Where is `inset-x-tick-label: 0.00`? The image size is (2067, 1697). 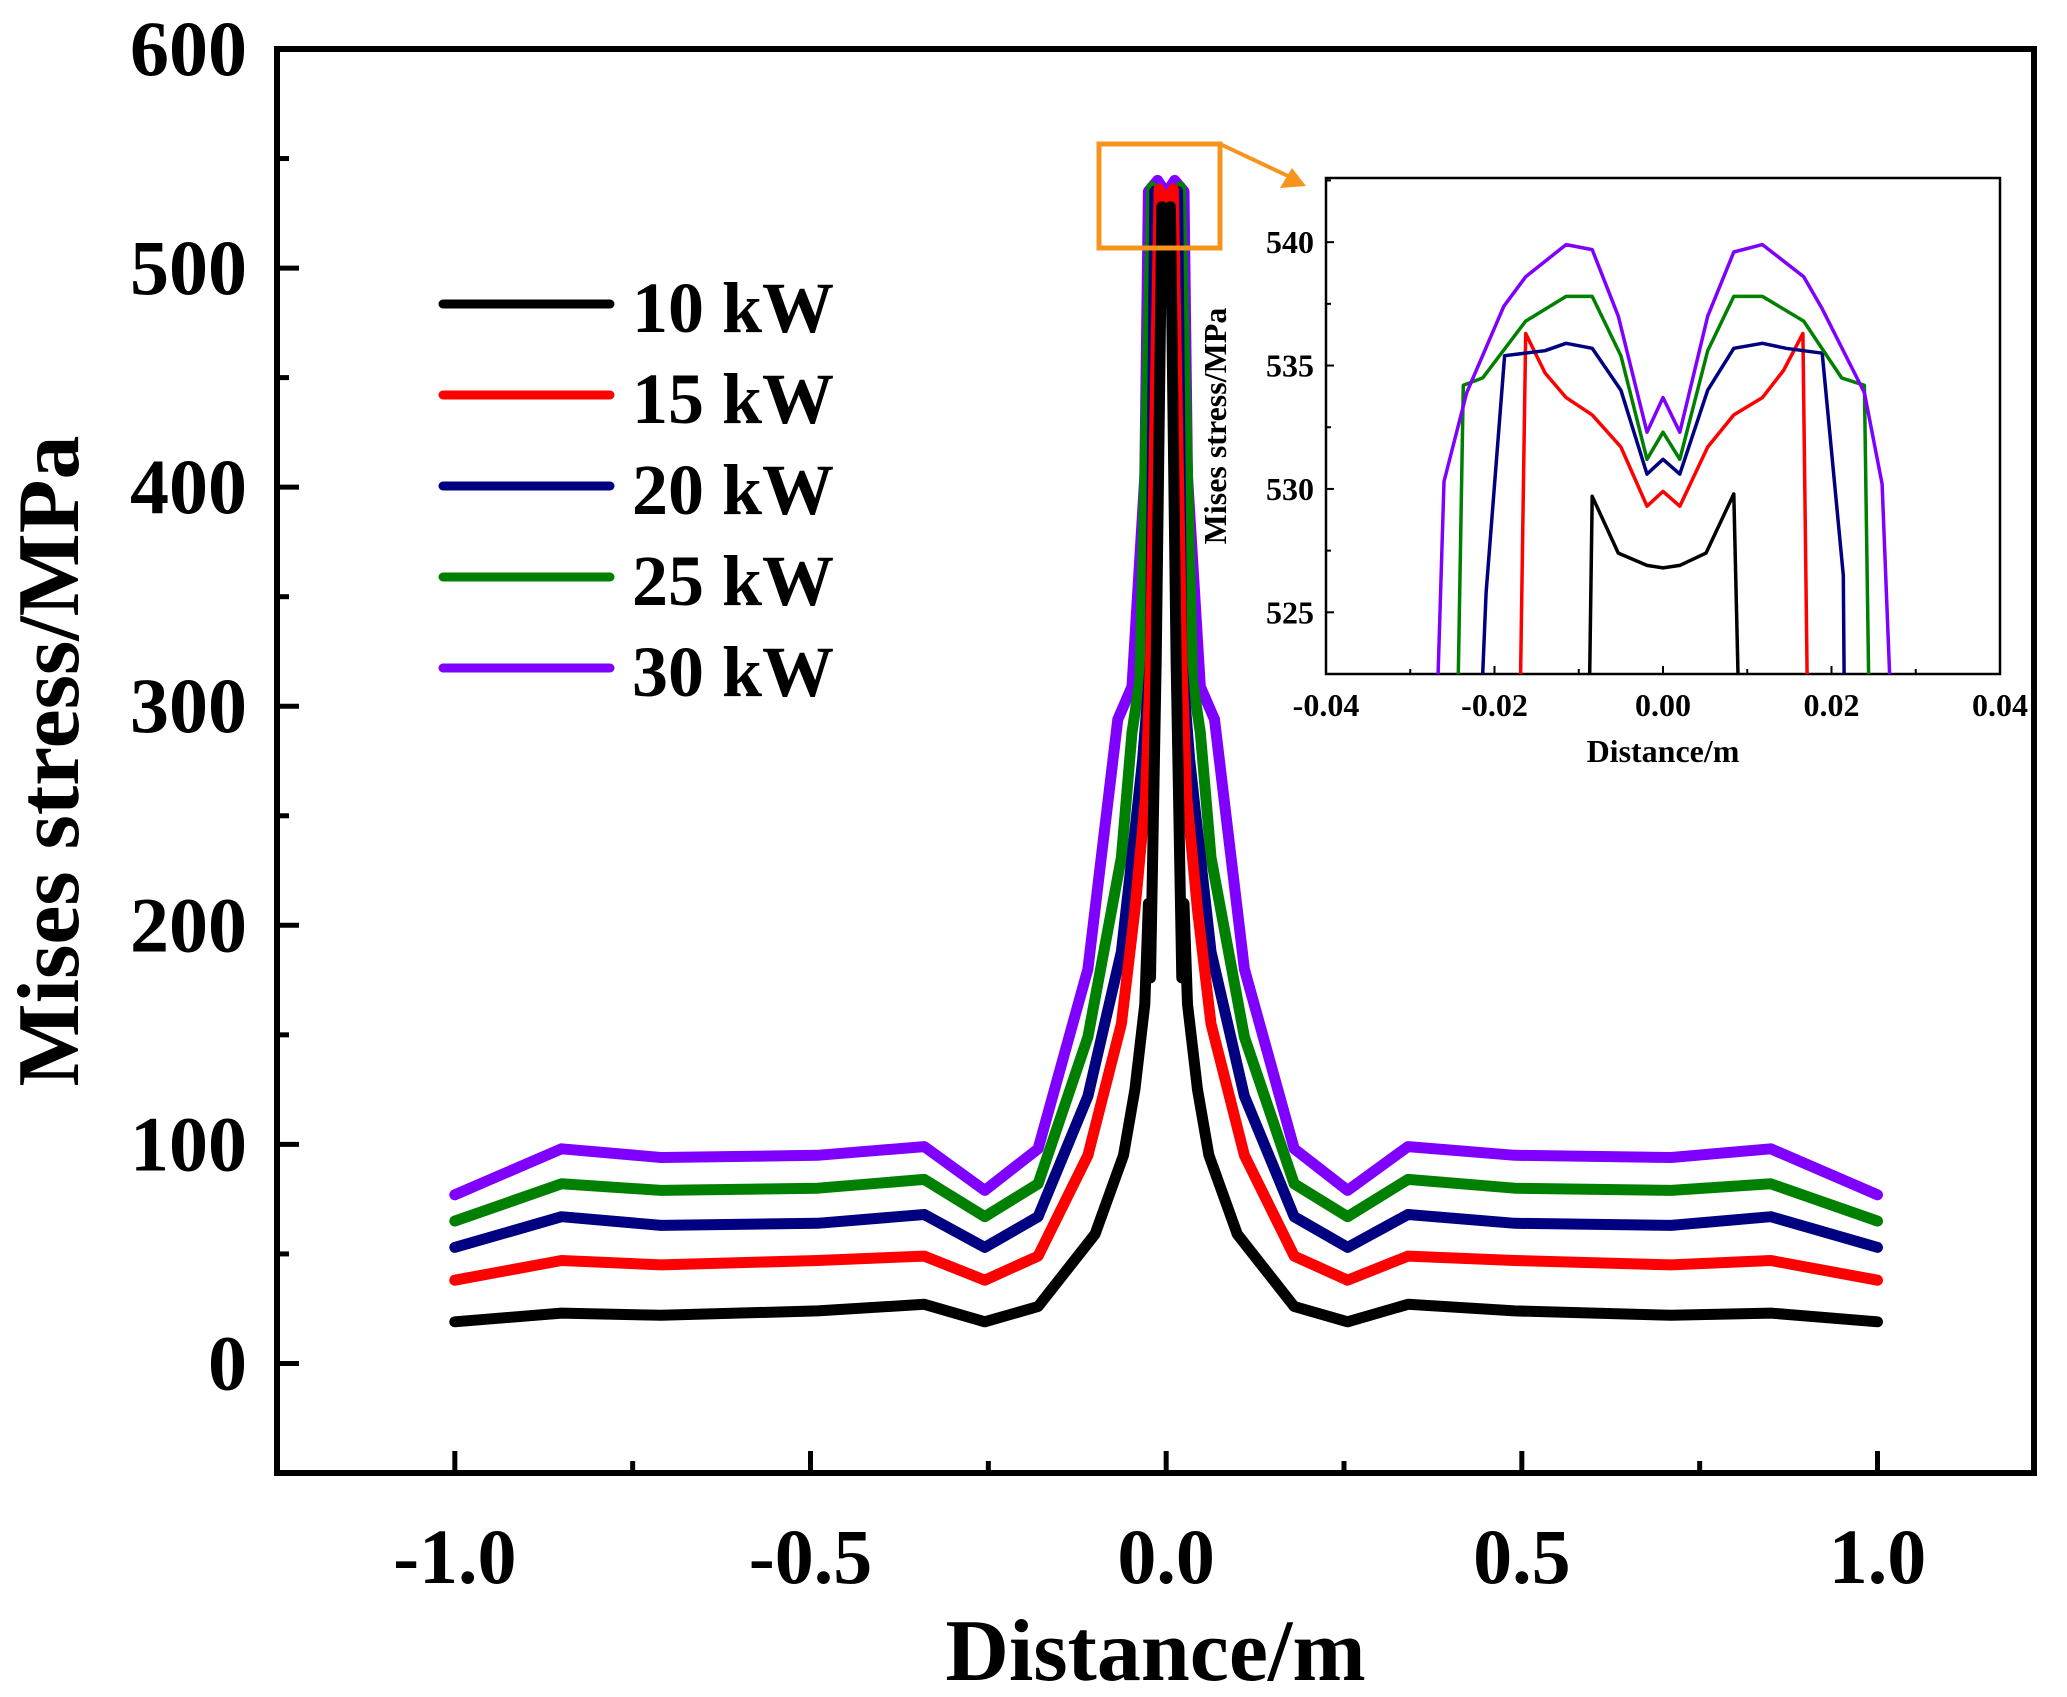 inset-x-tick-label: 0.00 is located at coordinates (1663, 705).